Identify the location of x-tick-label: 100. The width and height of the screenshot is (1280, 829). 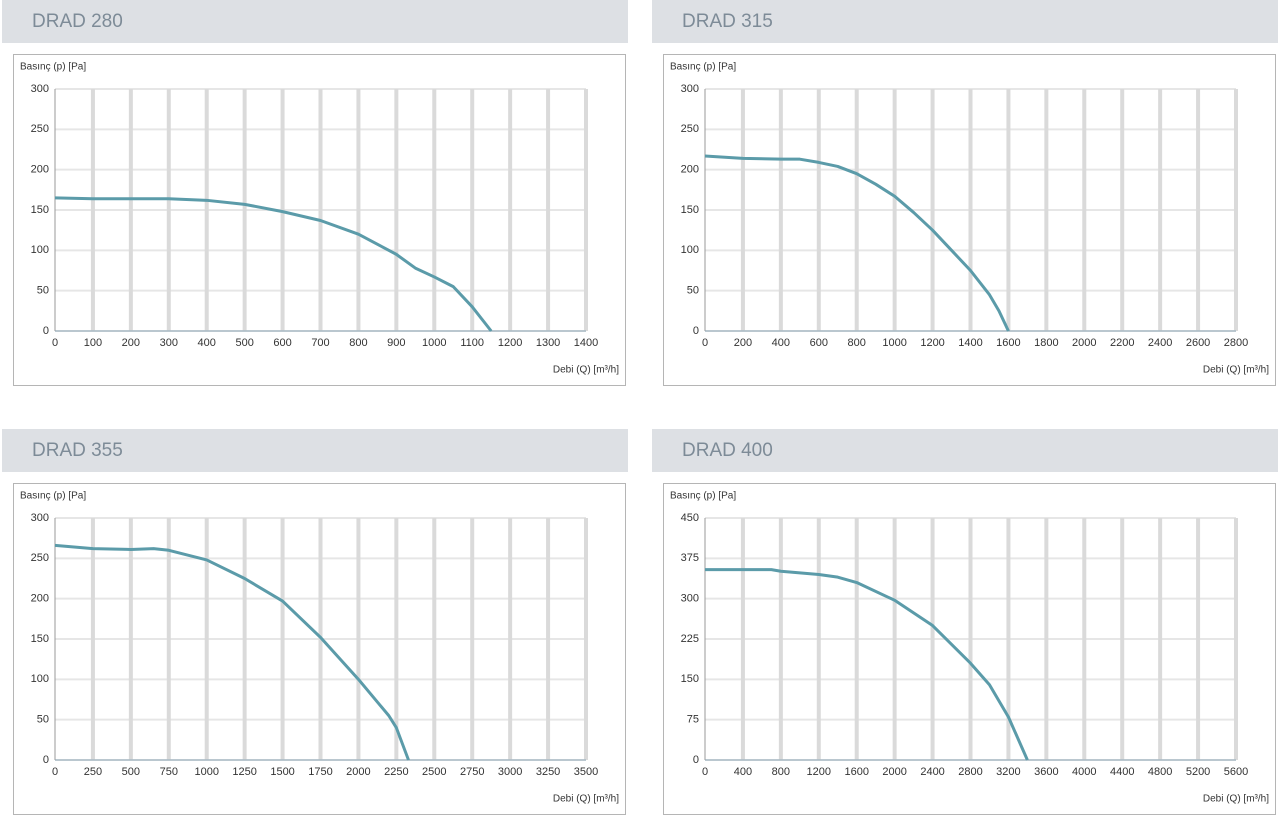
(93, 343).